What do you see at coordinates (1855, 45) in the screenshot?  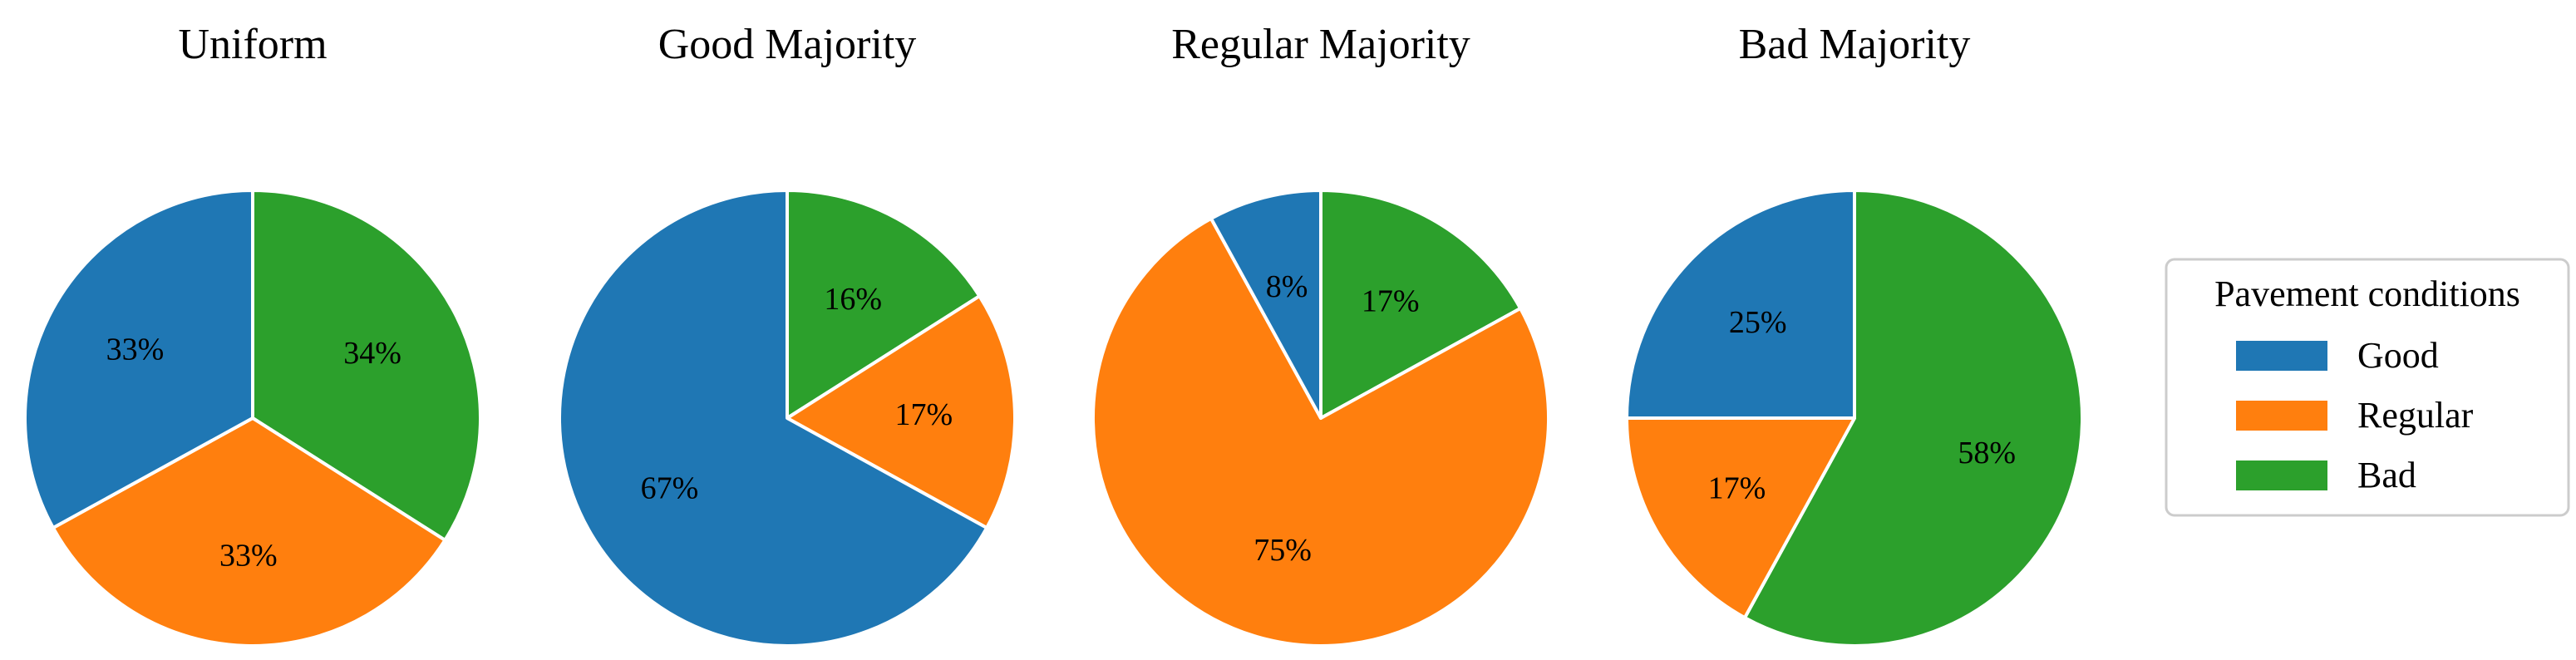 I see `pie-title: Bad Majority` at bounding box center [1855, 45].